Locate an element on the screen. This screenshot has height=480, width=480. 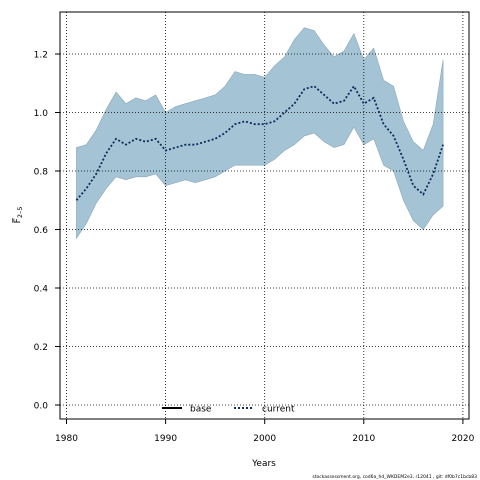
y-tick-label: 1.0 is located at coordinates (41, 114).